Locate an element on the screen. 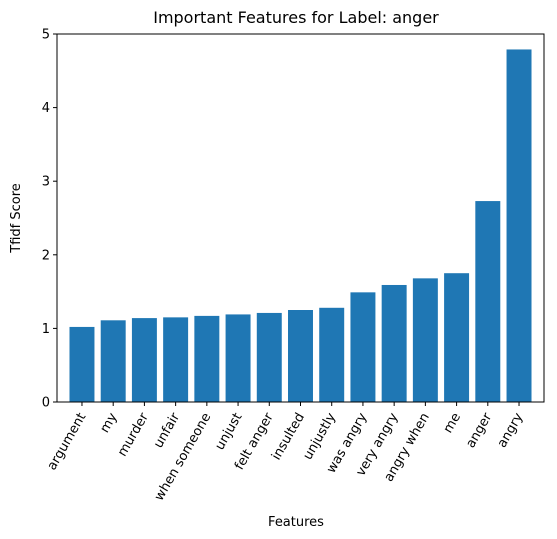 This screenshot has height=539, width=557. x-axis-label: Features is located at coordinates (296, 522).